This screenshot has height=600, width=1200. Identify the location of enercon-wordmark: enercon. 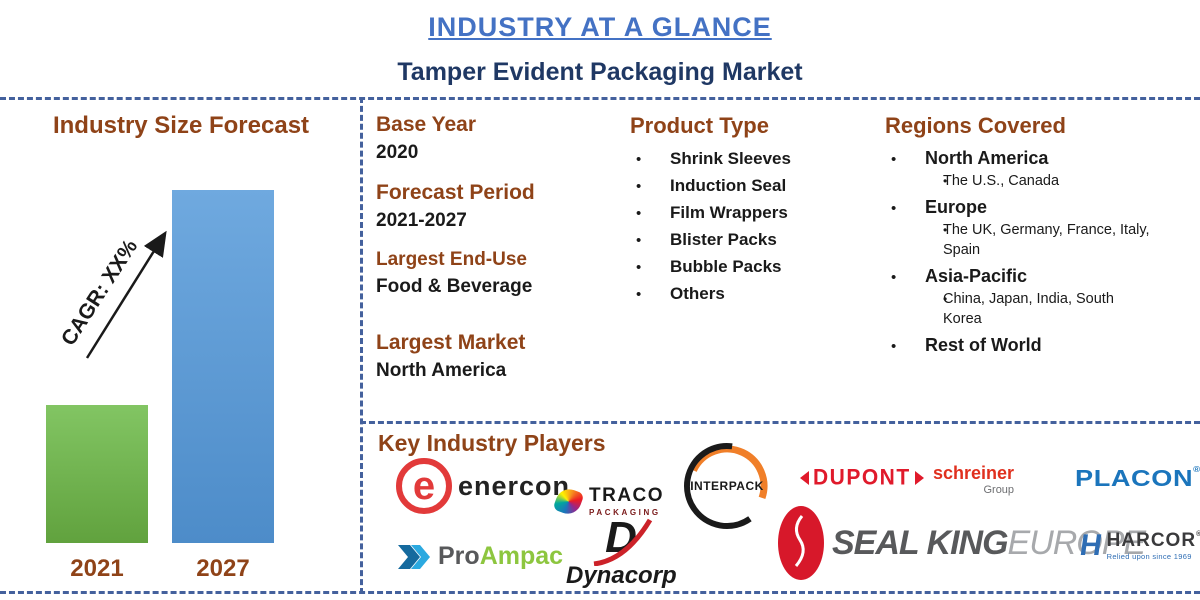
(514, 485).